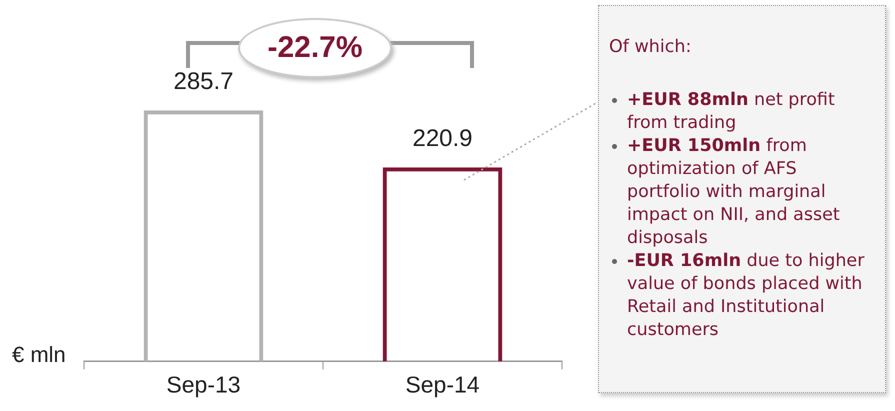 Image resolution: width=895 pixels, height=411 pixels. Describe the element at coordinates (203, 385) in the screenshot. I see `x-tick-label: Sep-13` at that location.